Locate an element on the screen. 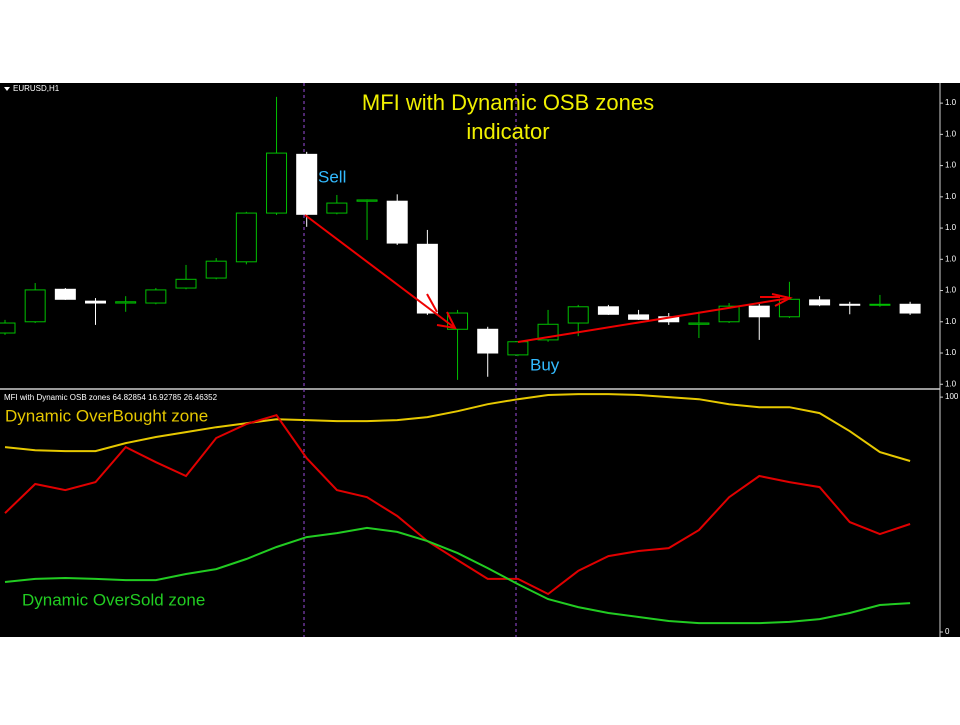  buy-label: Buy is located at coordinates (545, 364).